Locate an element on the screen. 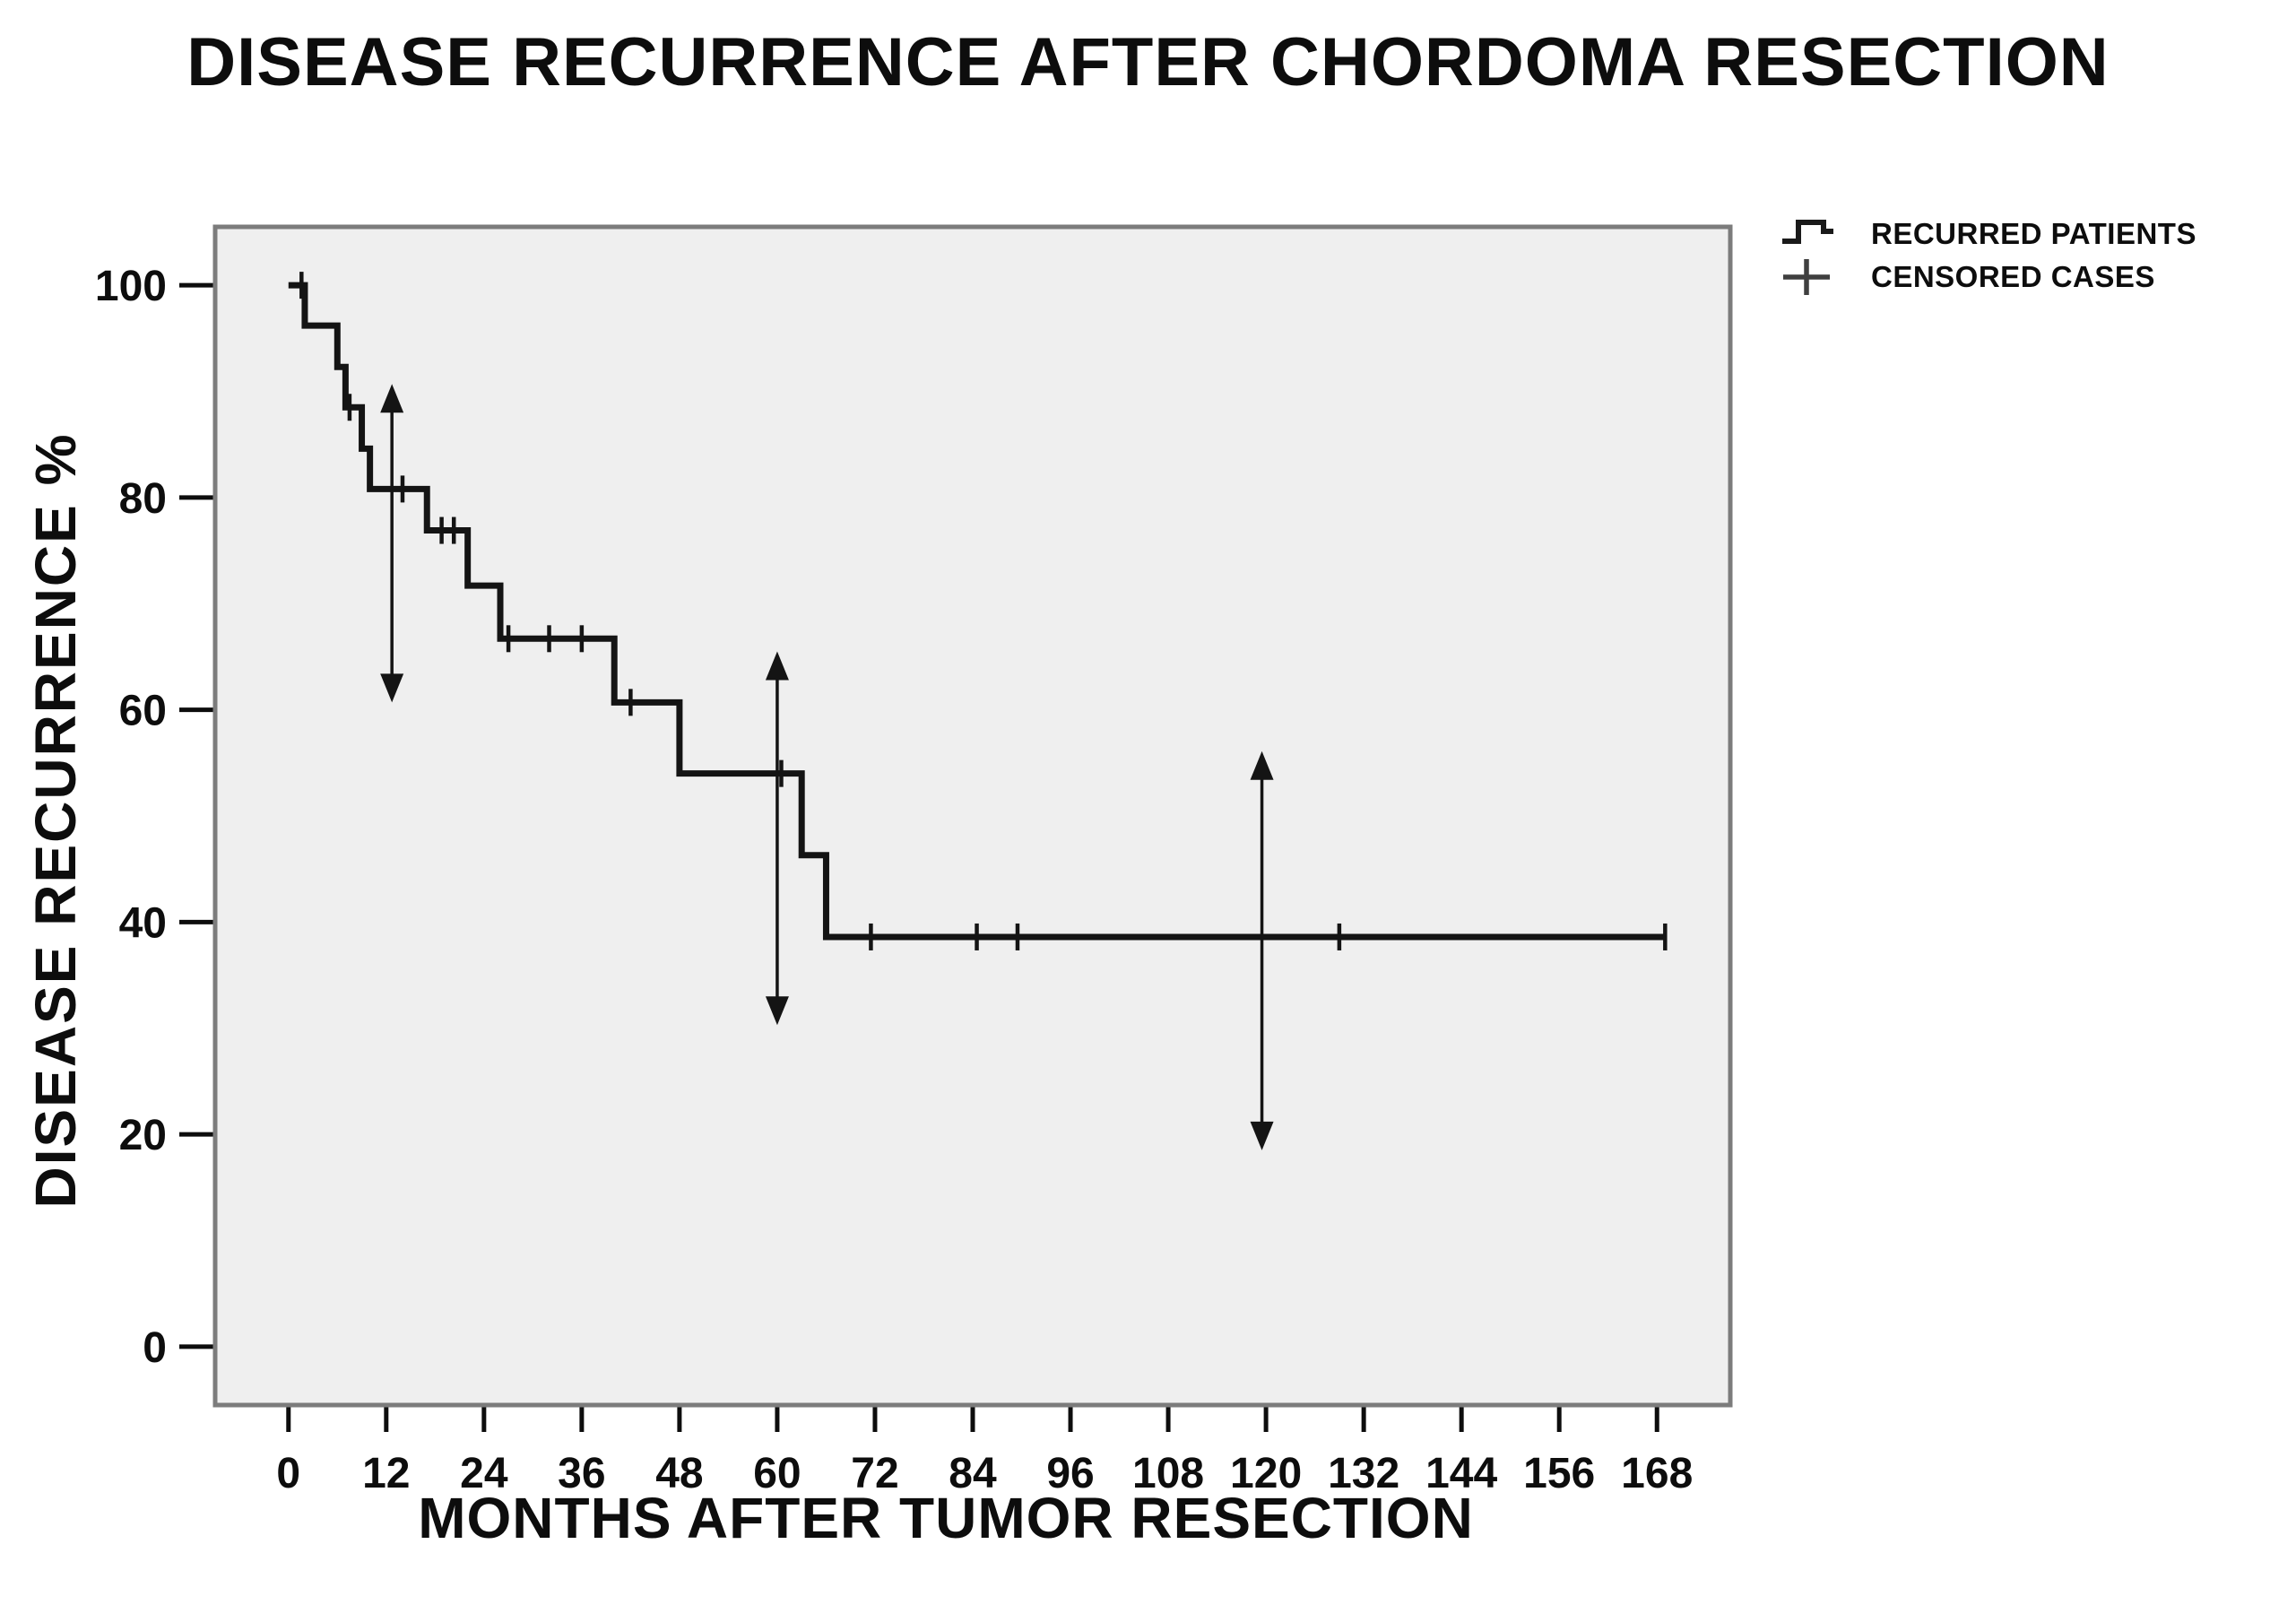  y-tick-label: 0 is located at coordinates (155, 1348).